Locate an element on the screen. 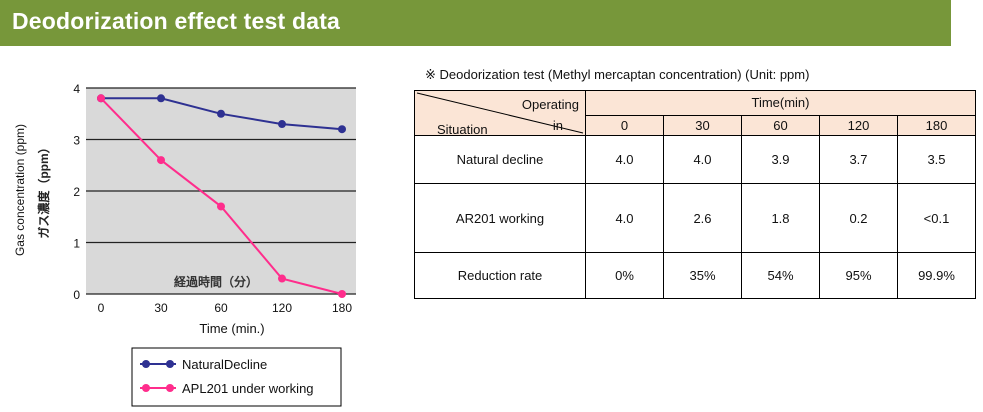  legend-box is located at coordinates (236, 377).